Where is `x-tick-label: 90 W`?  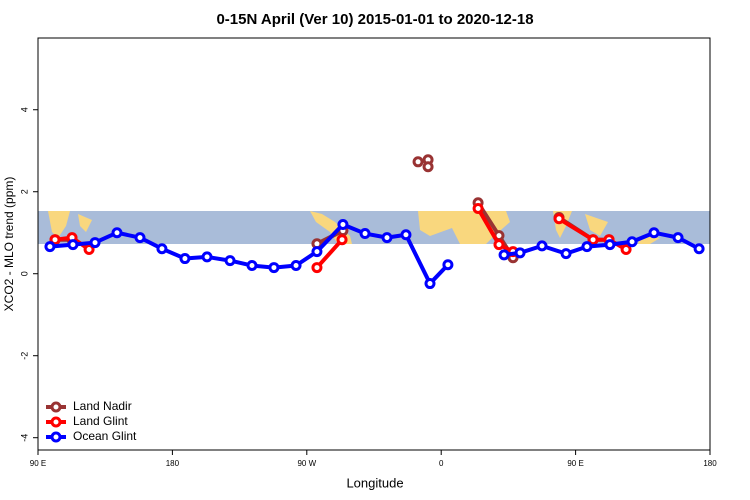
x-tick-label: 90 W is located at coordinates (306, 463).